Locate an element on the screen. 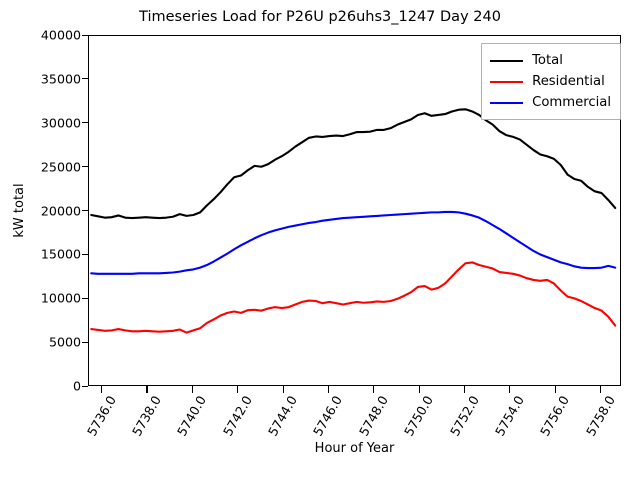 The image size is (640, 480). x-tick-label: 5744.0 is located at coordinates (283, 416).